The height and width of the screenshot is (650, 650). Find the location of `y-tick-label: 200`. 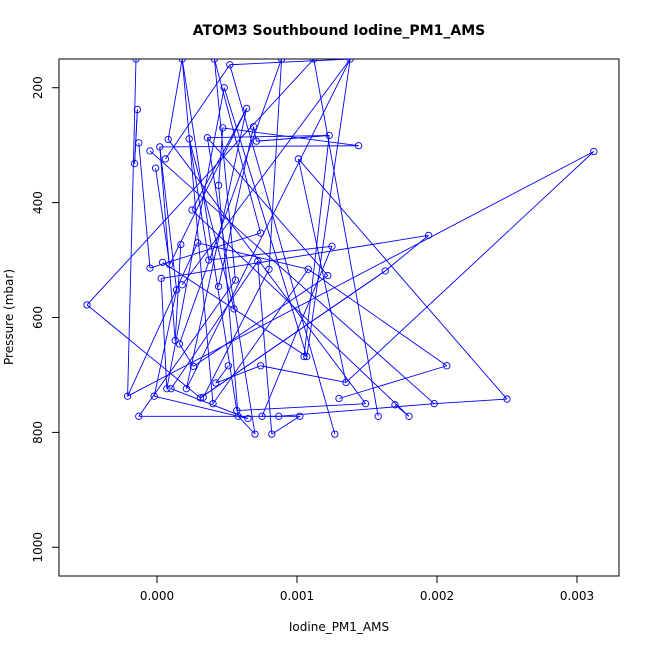

y-tick-label: 200 is located at coordinates (38, 87).